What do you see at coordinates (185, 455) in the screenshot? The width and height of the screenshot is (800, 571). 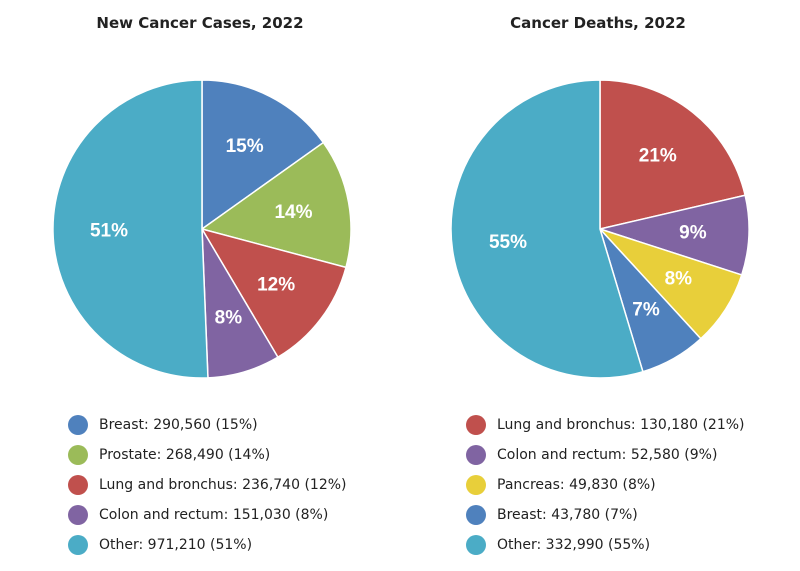 I see `legend-label: Prostate: 268,490 (14%)` at bounding box center [185, 455].